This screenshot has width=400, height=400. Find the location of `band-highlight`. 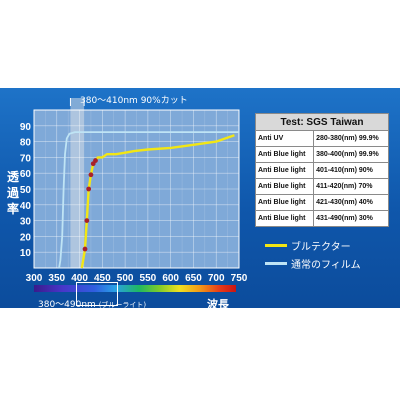

band-highlight is located at coordinates (77, 183).